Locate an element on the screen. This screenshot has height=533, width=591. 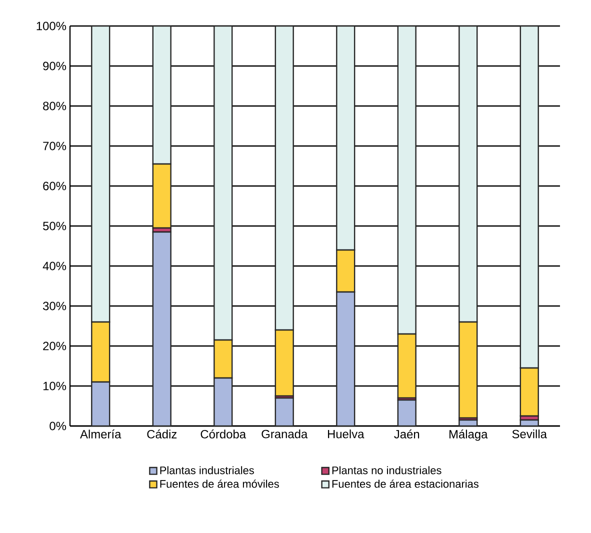
x-tick-label: Huelva is located at coordinates (346, 434).